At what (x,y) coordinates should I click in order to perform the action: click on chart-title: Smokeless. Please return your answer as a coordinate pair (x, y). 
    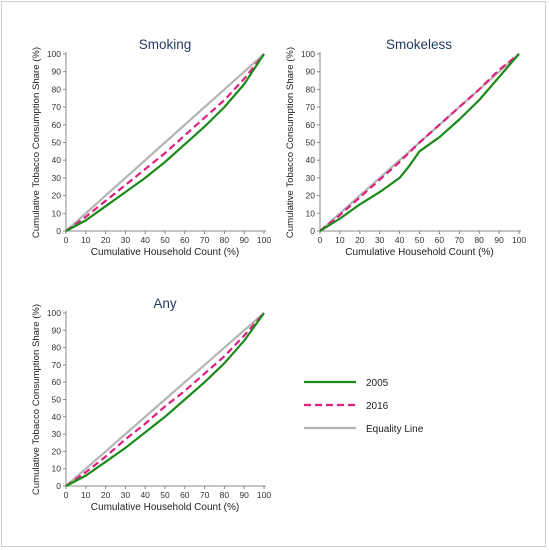
    Looking at the image, I should click on (419, 44).